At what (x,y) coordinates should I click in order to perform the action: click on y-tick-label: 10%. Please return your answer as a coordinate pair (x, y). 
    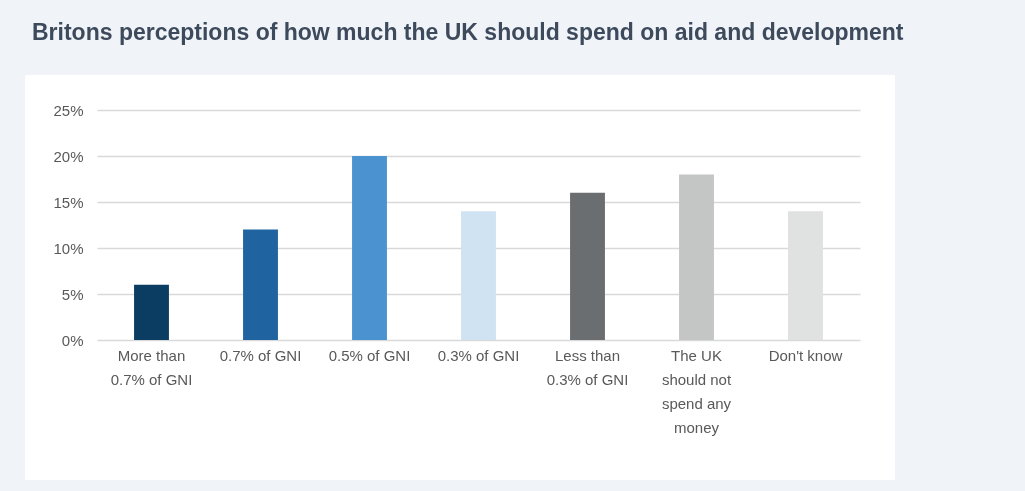
    Looking at the image, I should click on (68, 248).